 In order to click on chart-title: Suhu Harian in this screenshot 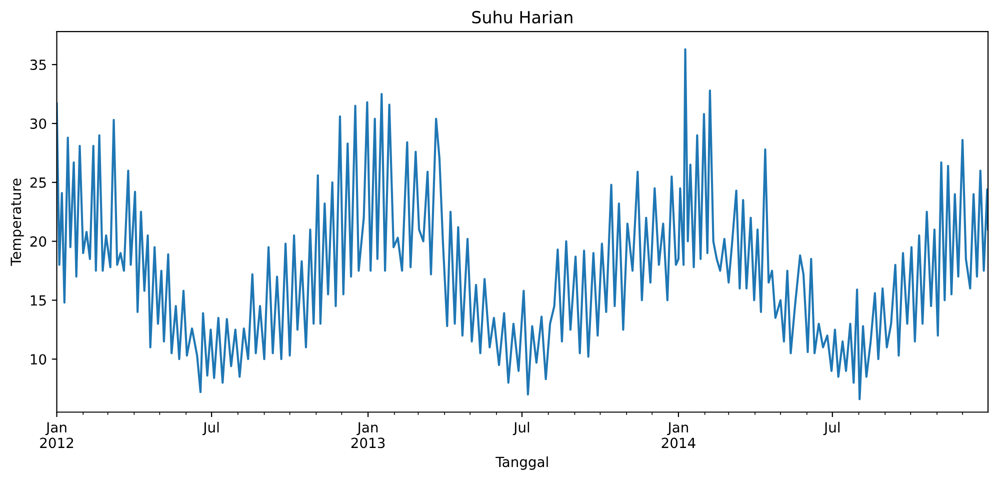, I will do `click(522, 17)`.